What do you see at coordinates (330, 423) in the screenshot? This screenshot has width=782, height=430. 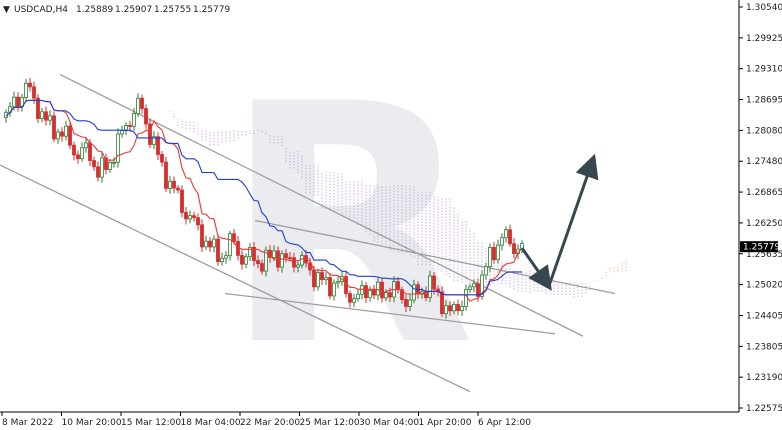 I see `x-tick-label: 25 Mar 12:00` at bounding box center [330, 423].